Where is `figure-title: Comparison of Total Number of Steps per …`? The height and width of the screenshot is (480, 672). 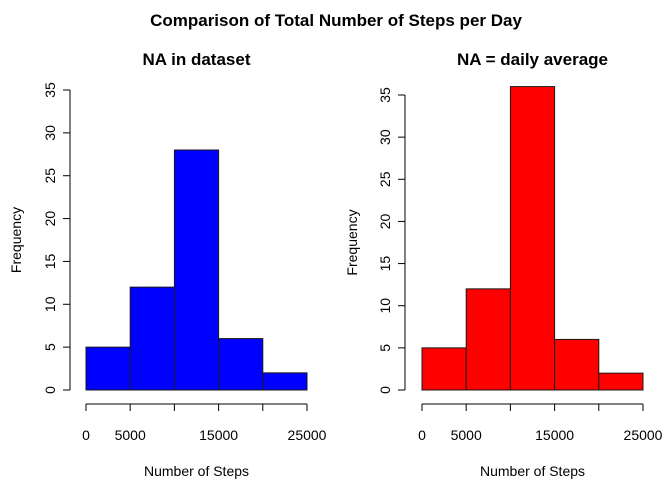 figure-title: Comparison of Total Number of Steps per … is located at coordinates (336, 20).